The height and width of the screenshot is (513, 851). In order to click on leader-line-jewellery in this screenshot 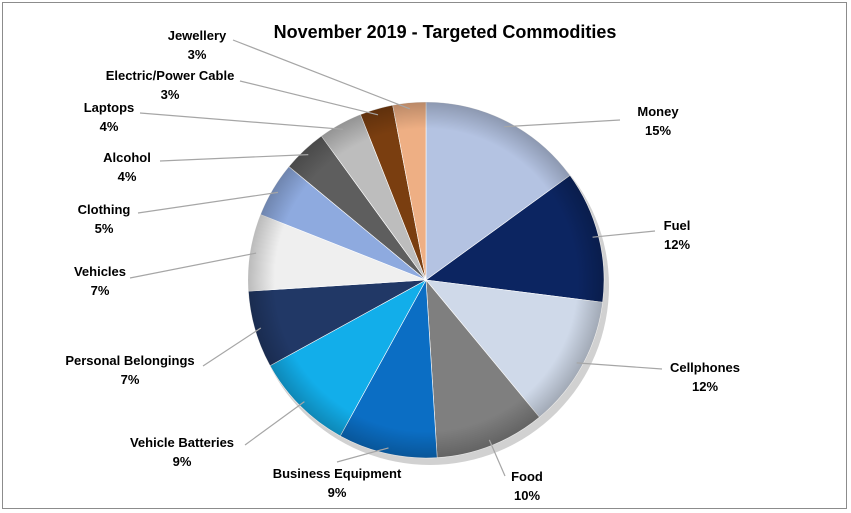, I will do `click(321, 74)`.